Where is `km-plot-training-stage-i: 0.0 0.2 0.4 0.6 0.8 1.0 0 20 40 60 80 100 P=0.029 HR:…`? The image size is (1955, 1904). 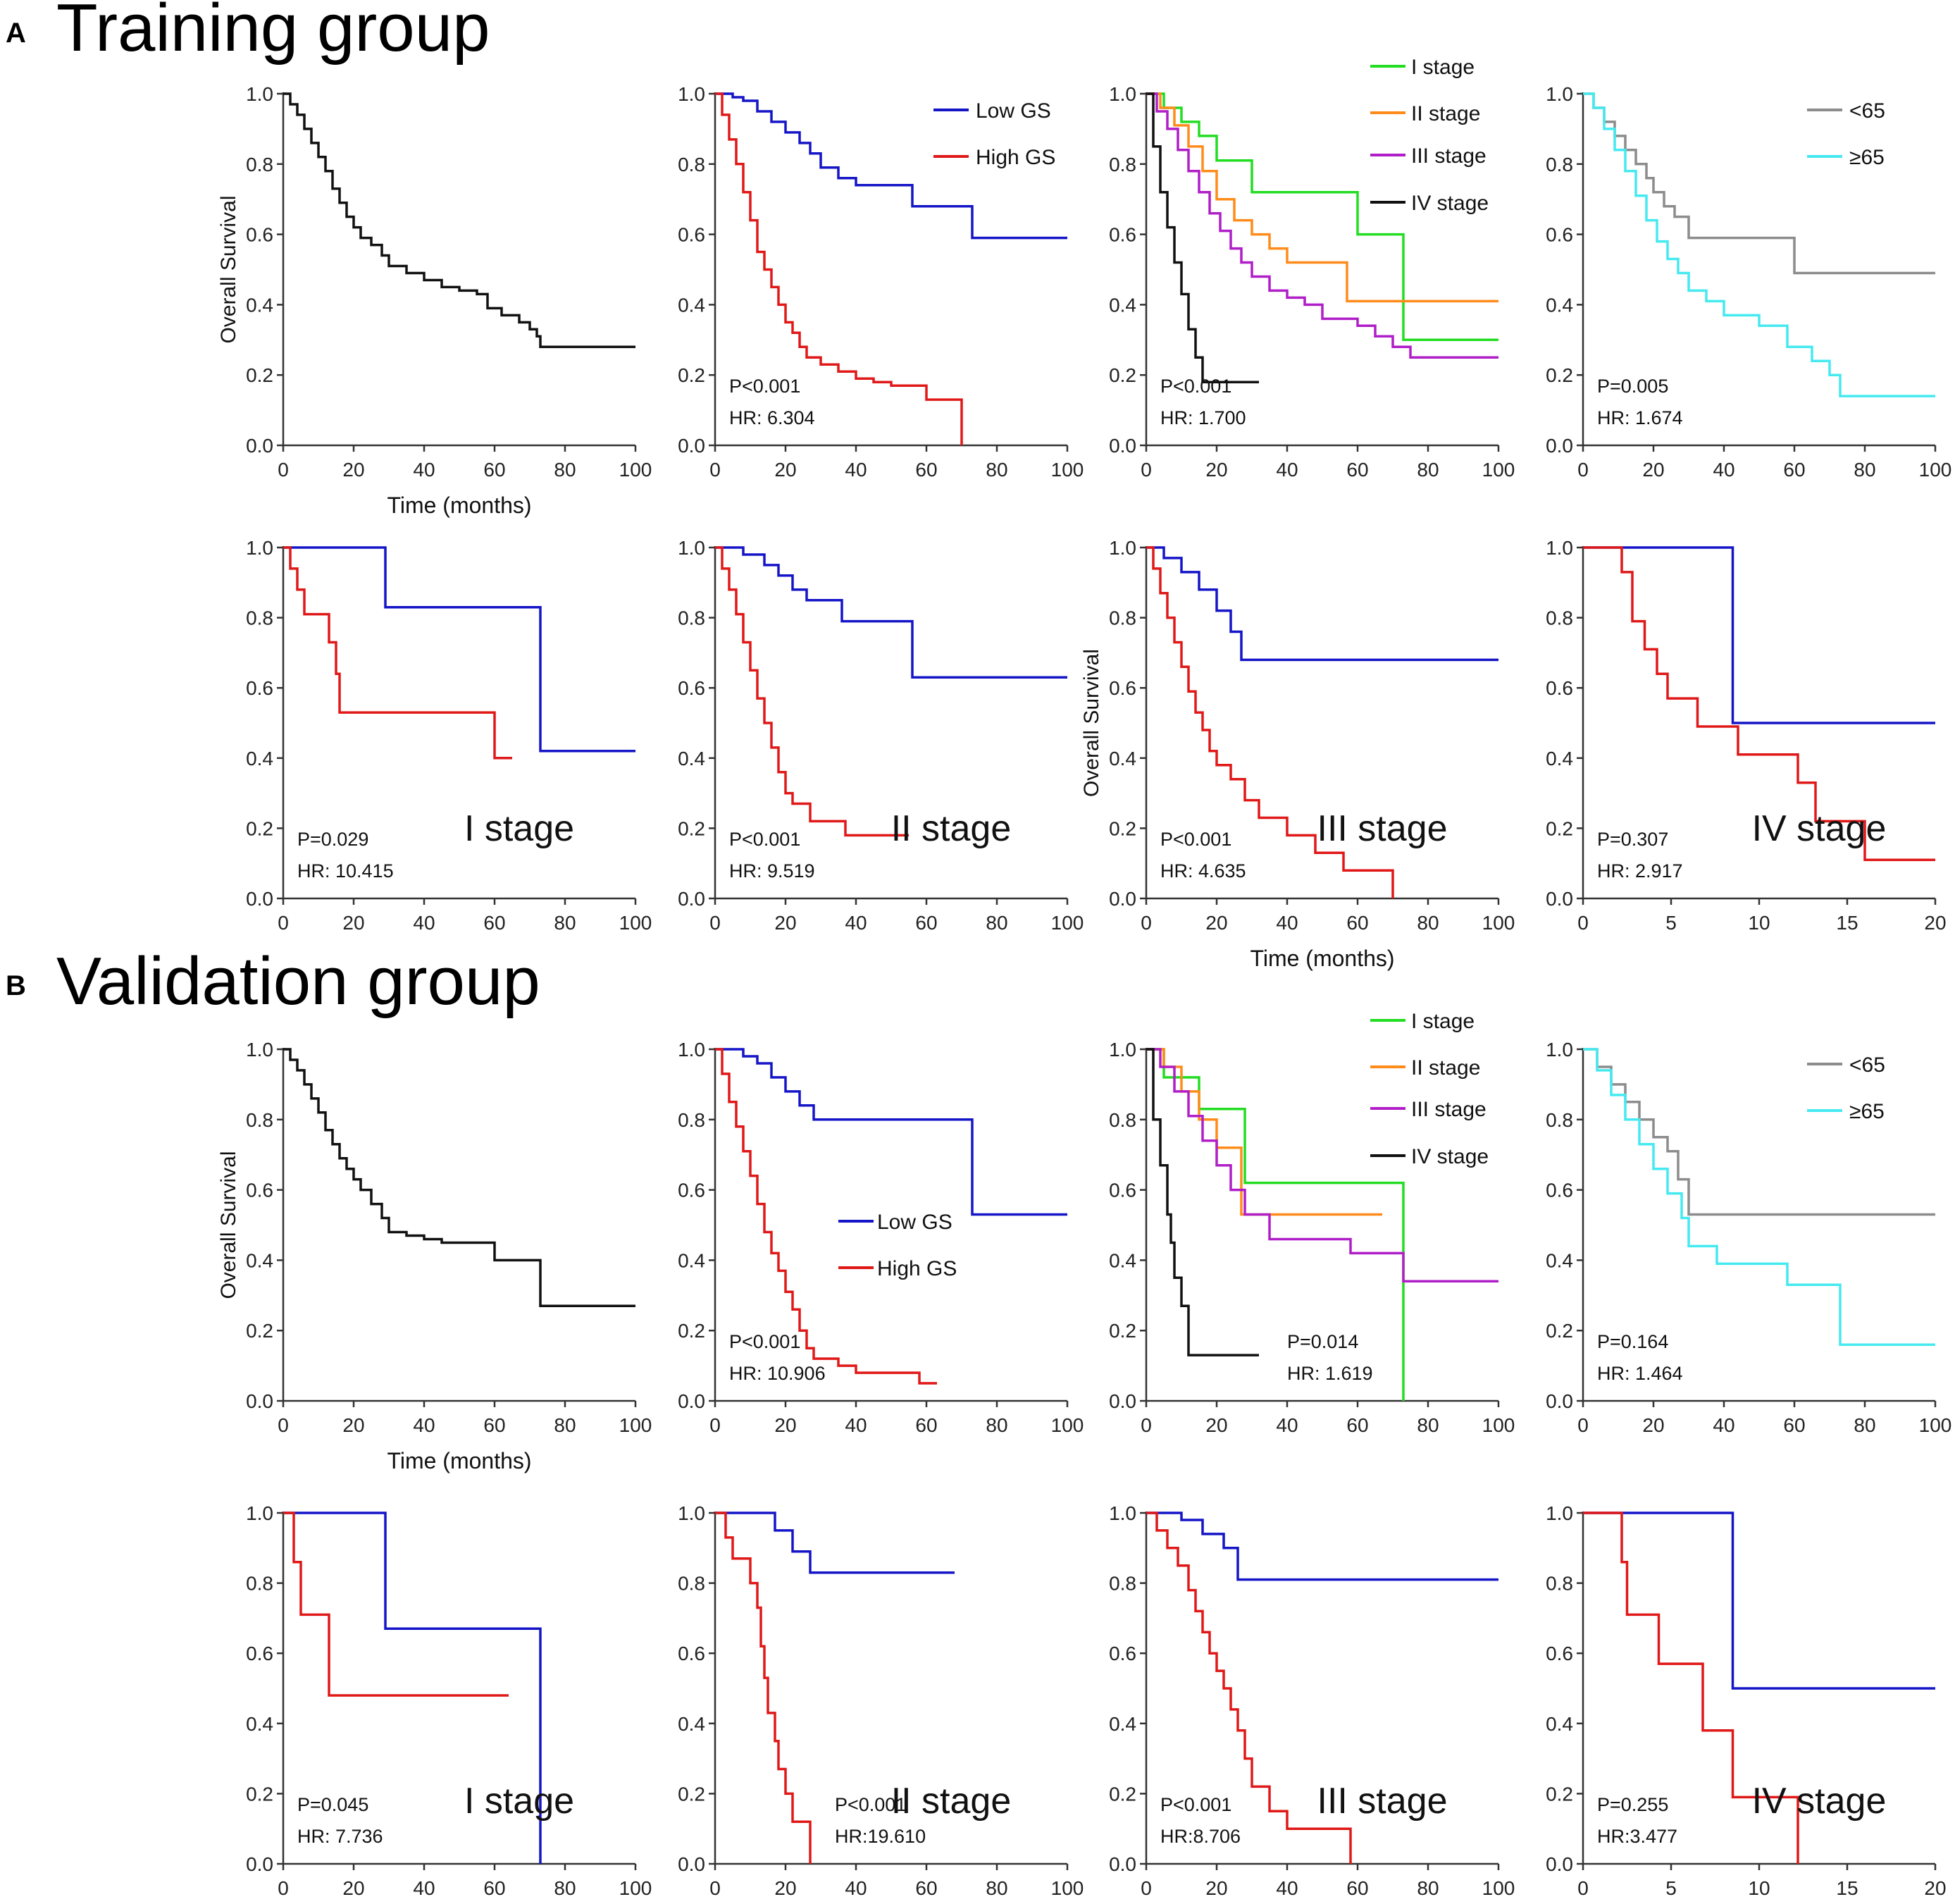 km-plot-training-stage-i: 0.0 0.2 0.4 0.6 0.8 1.0 0 20 40 60 80 100 P=0.029 HR:… is located at coordinates (449, 736).